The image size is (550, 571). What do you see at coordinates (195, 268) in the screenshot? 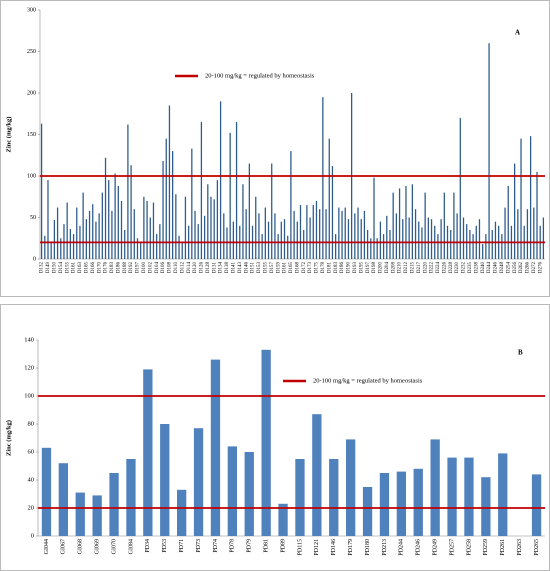
I see `x-tick-label: D120` at bounding box center [195, 268].